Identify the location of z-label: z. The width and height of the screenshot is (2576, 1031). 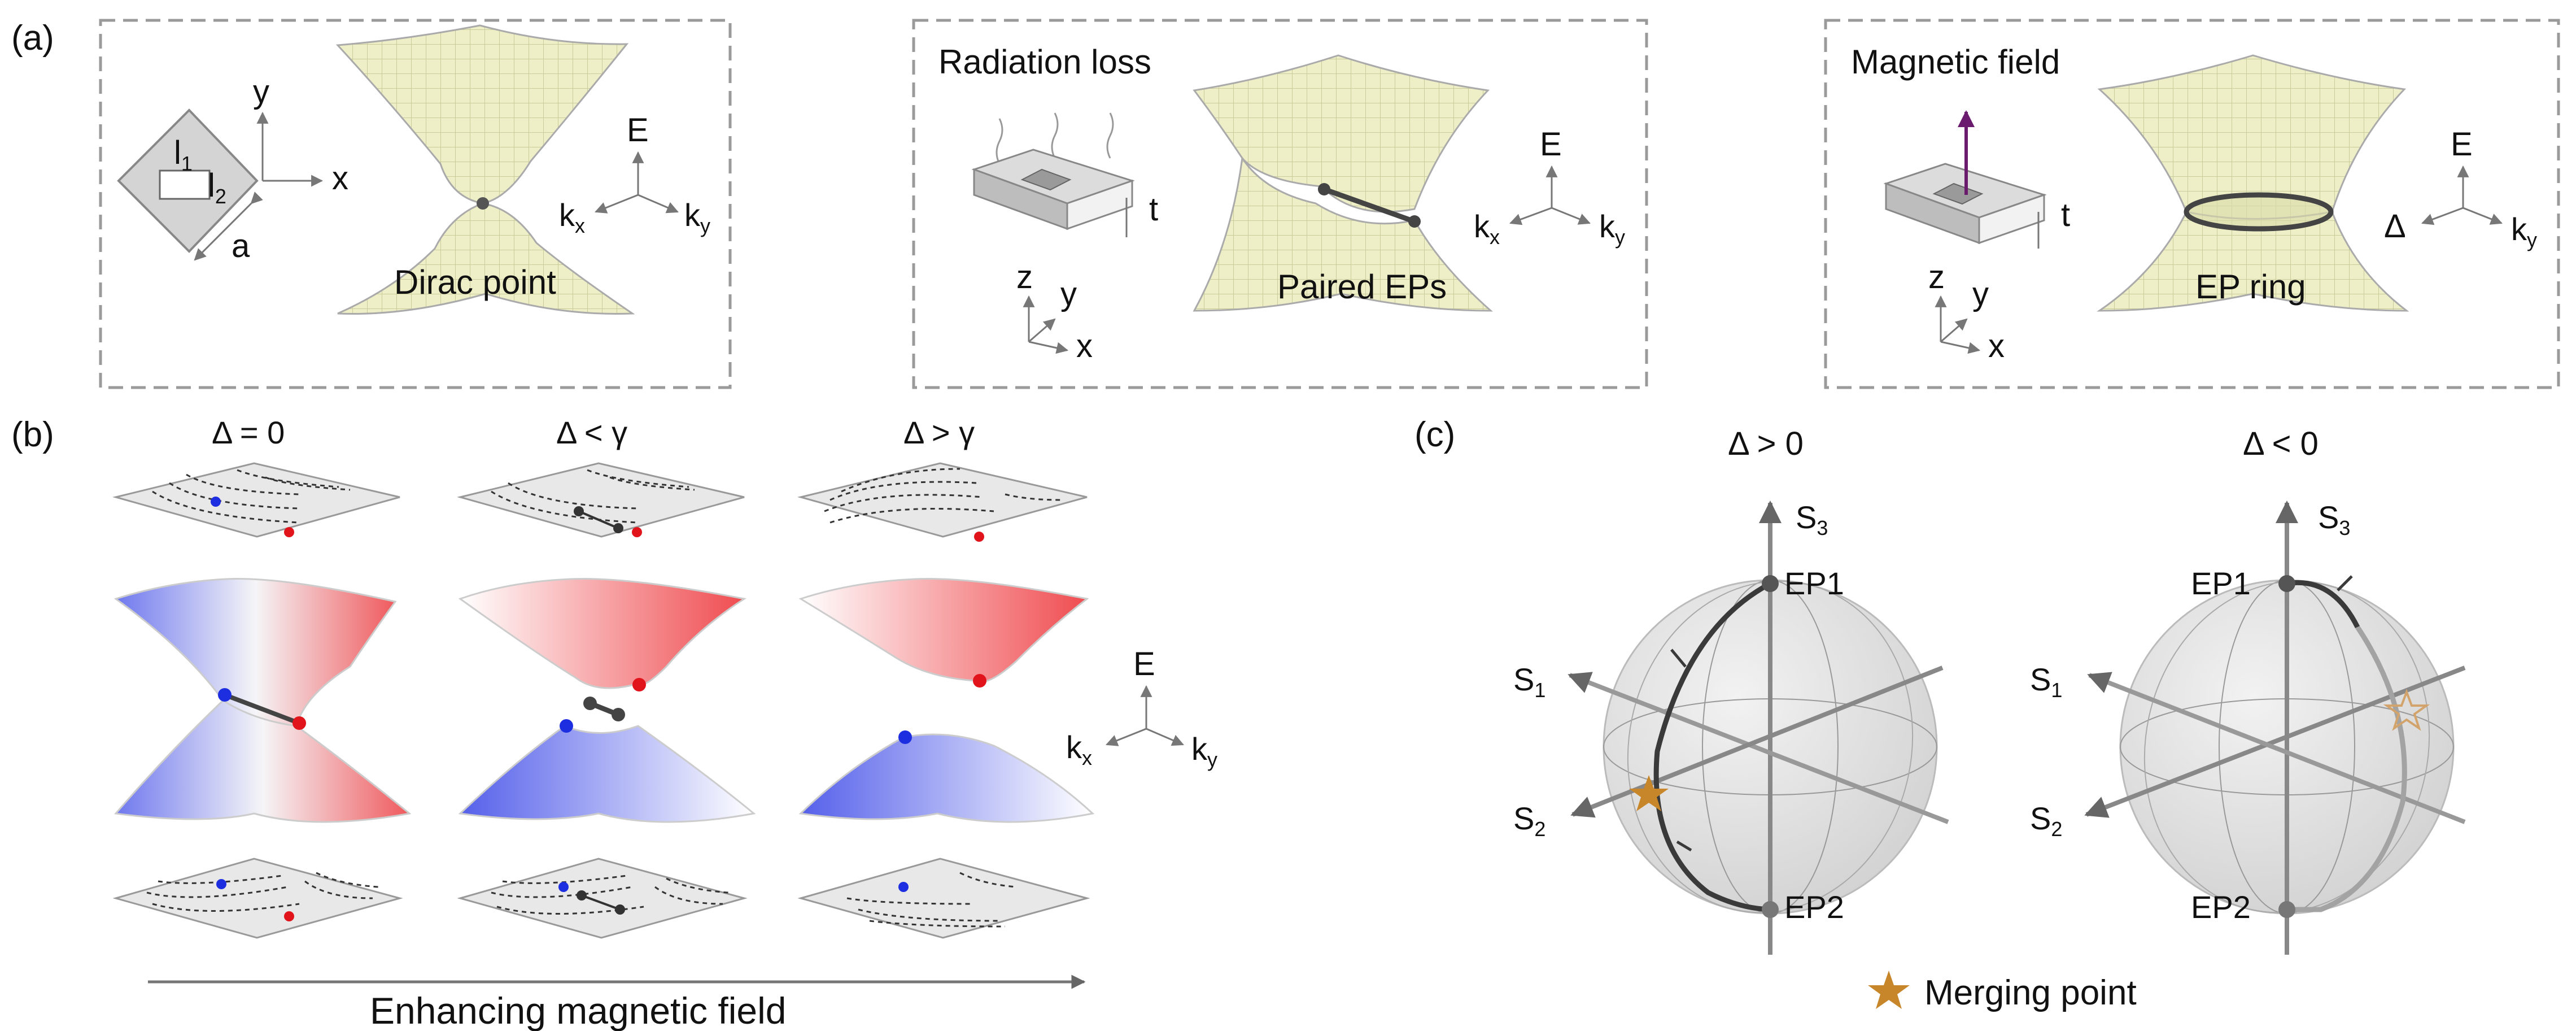
(1024, 277).